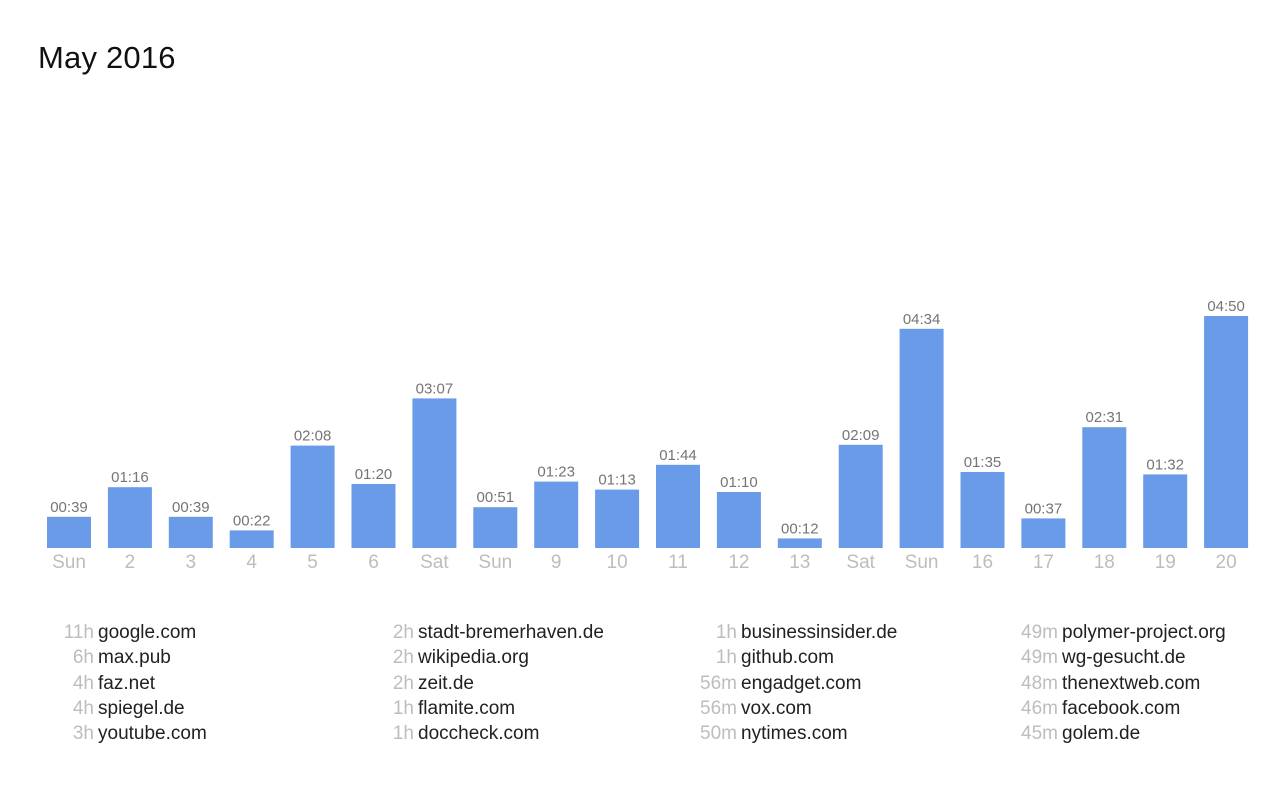 This screenshot has width=1280, height=800. I want to click on site-row: 46m facebook.com, so click(1114, 708).